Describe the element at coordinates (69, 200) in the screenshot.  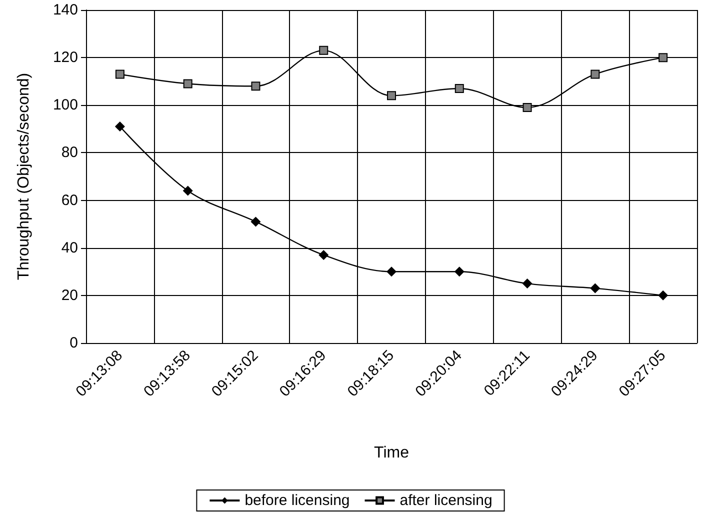
I see `y-tick-label: 60` at that location.